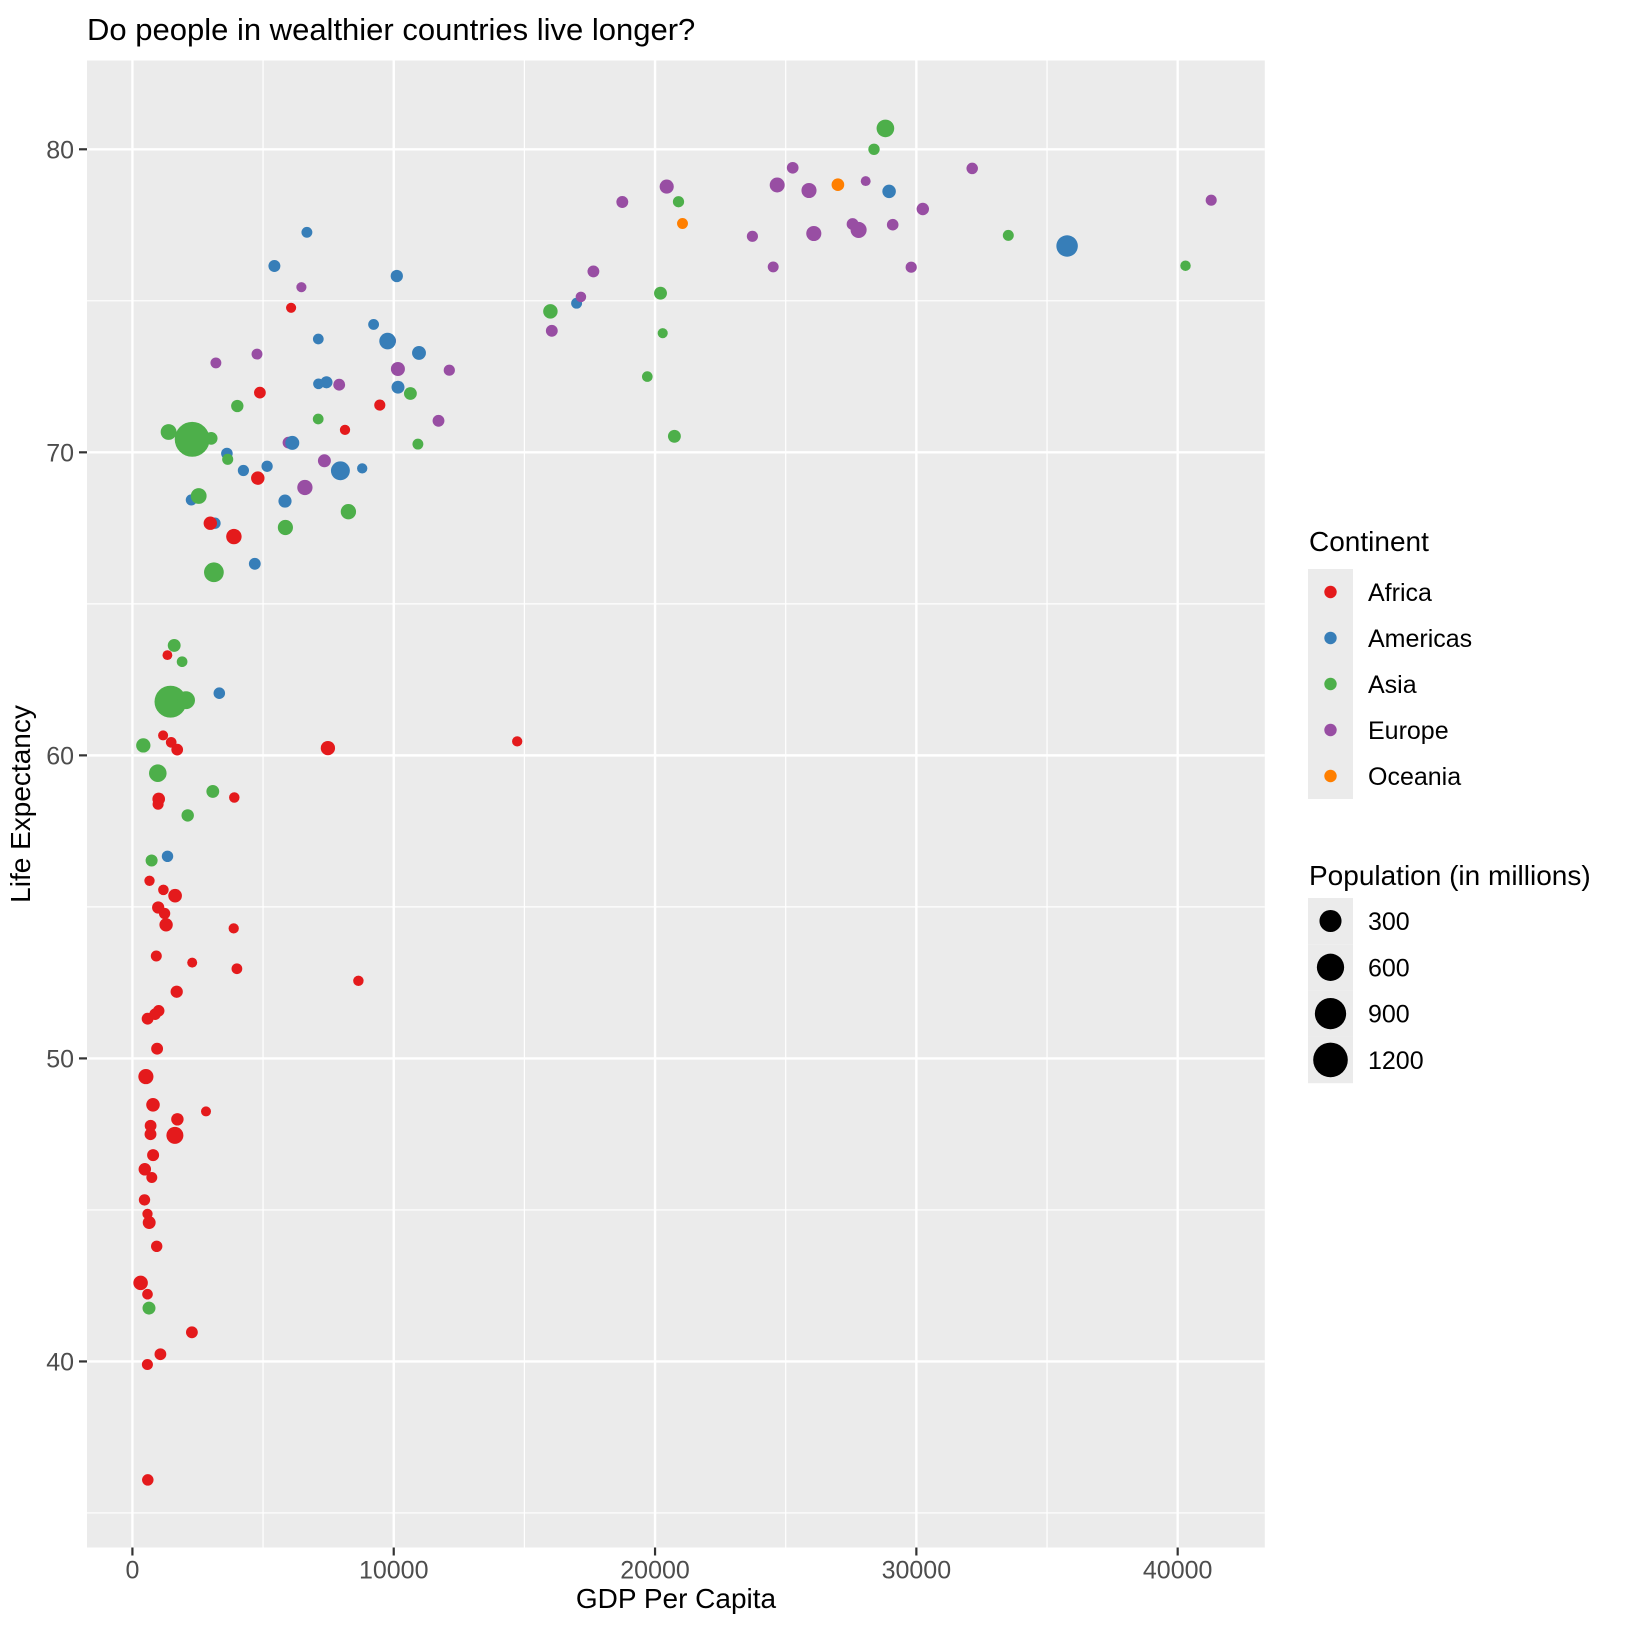  What do you see at coordinates (676, 1598) in the screenshot?
I see `x-axis-title: GDP Per Capita` at bounding box center [676, 1598].